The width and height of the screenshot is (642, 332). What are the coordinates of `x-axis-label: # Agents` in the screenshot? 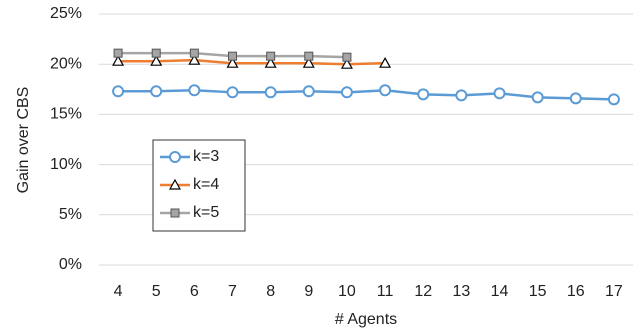 It's located at (366, 319).